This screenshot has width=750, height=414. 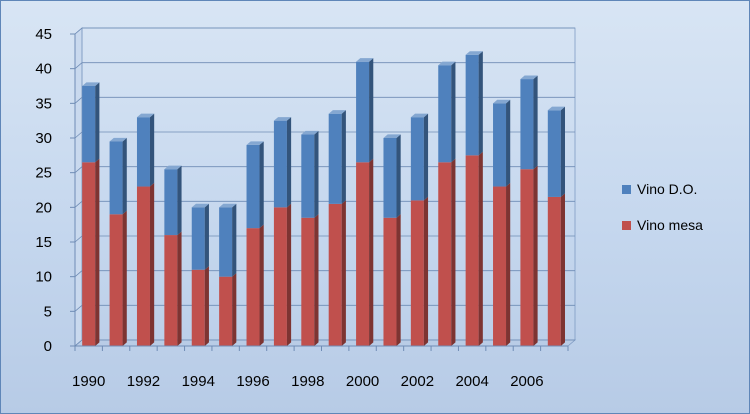 What do you see at coordinates (48, 311) in the screenshot?
I see `y-tick-label: 5` at bounding box center [48, 311].